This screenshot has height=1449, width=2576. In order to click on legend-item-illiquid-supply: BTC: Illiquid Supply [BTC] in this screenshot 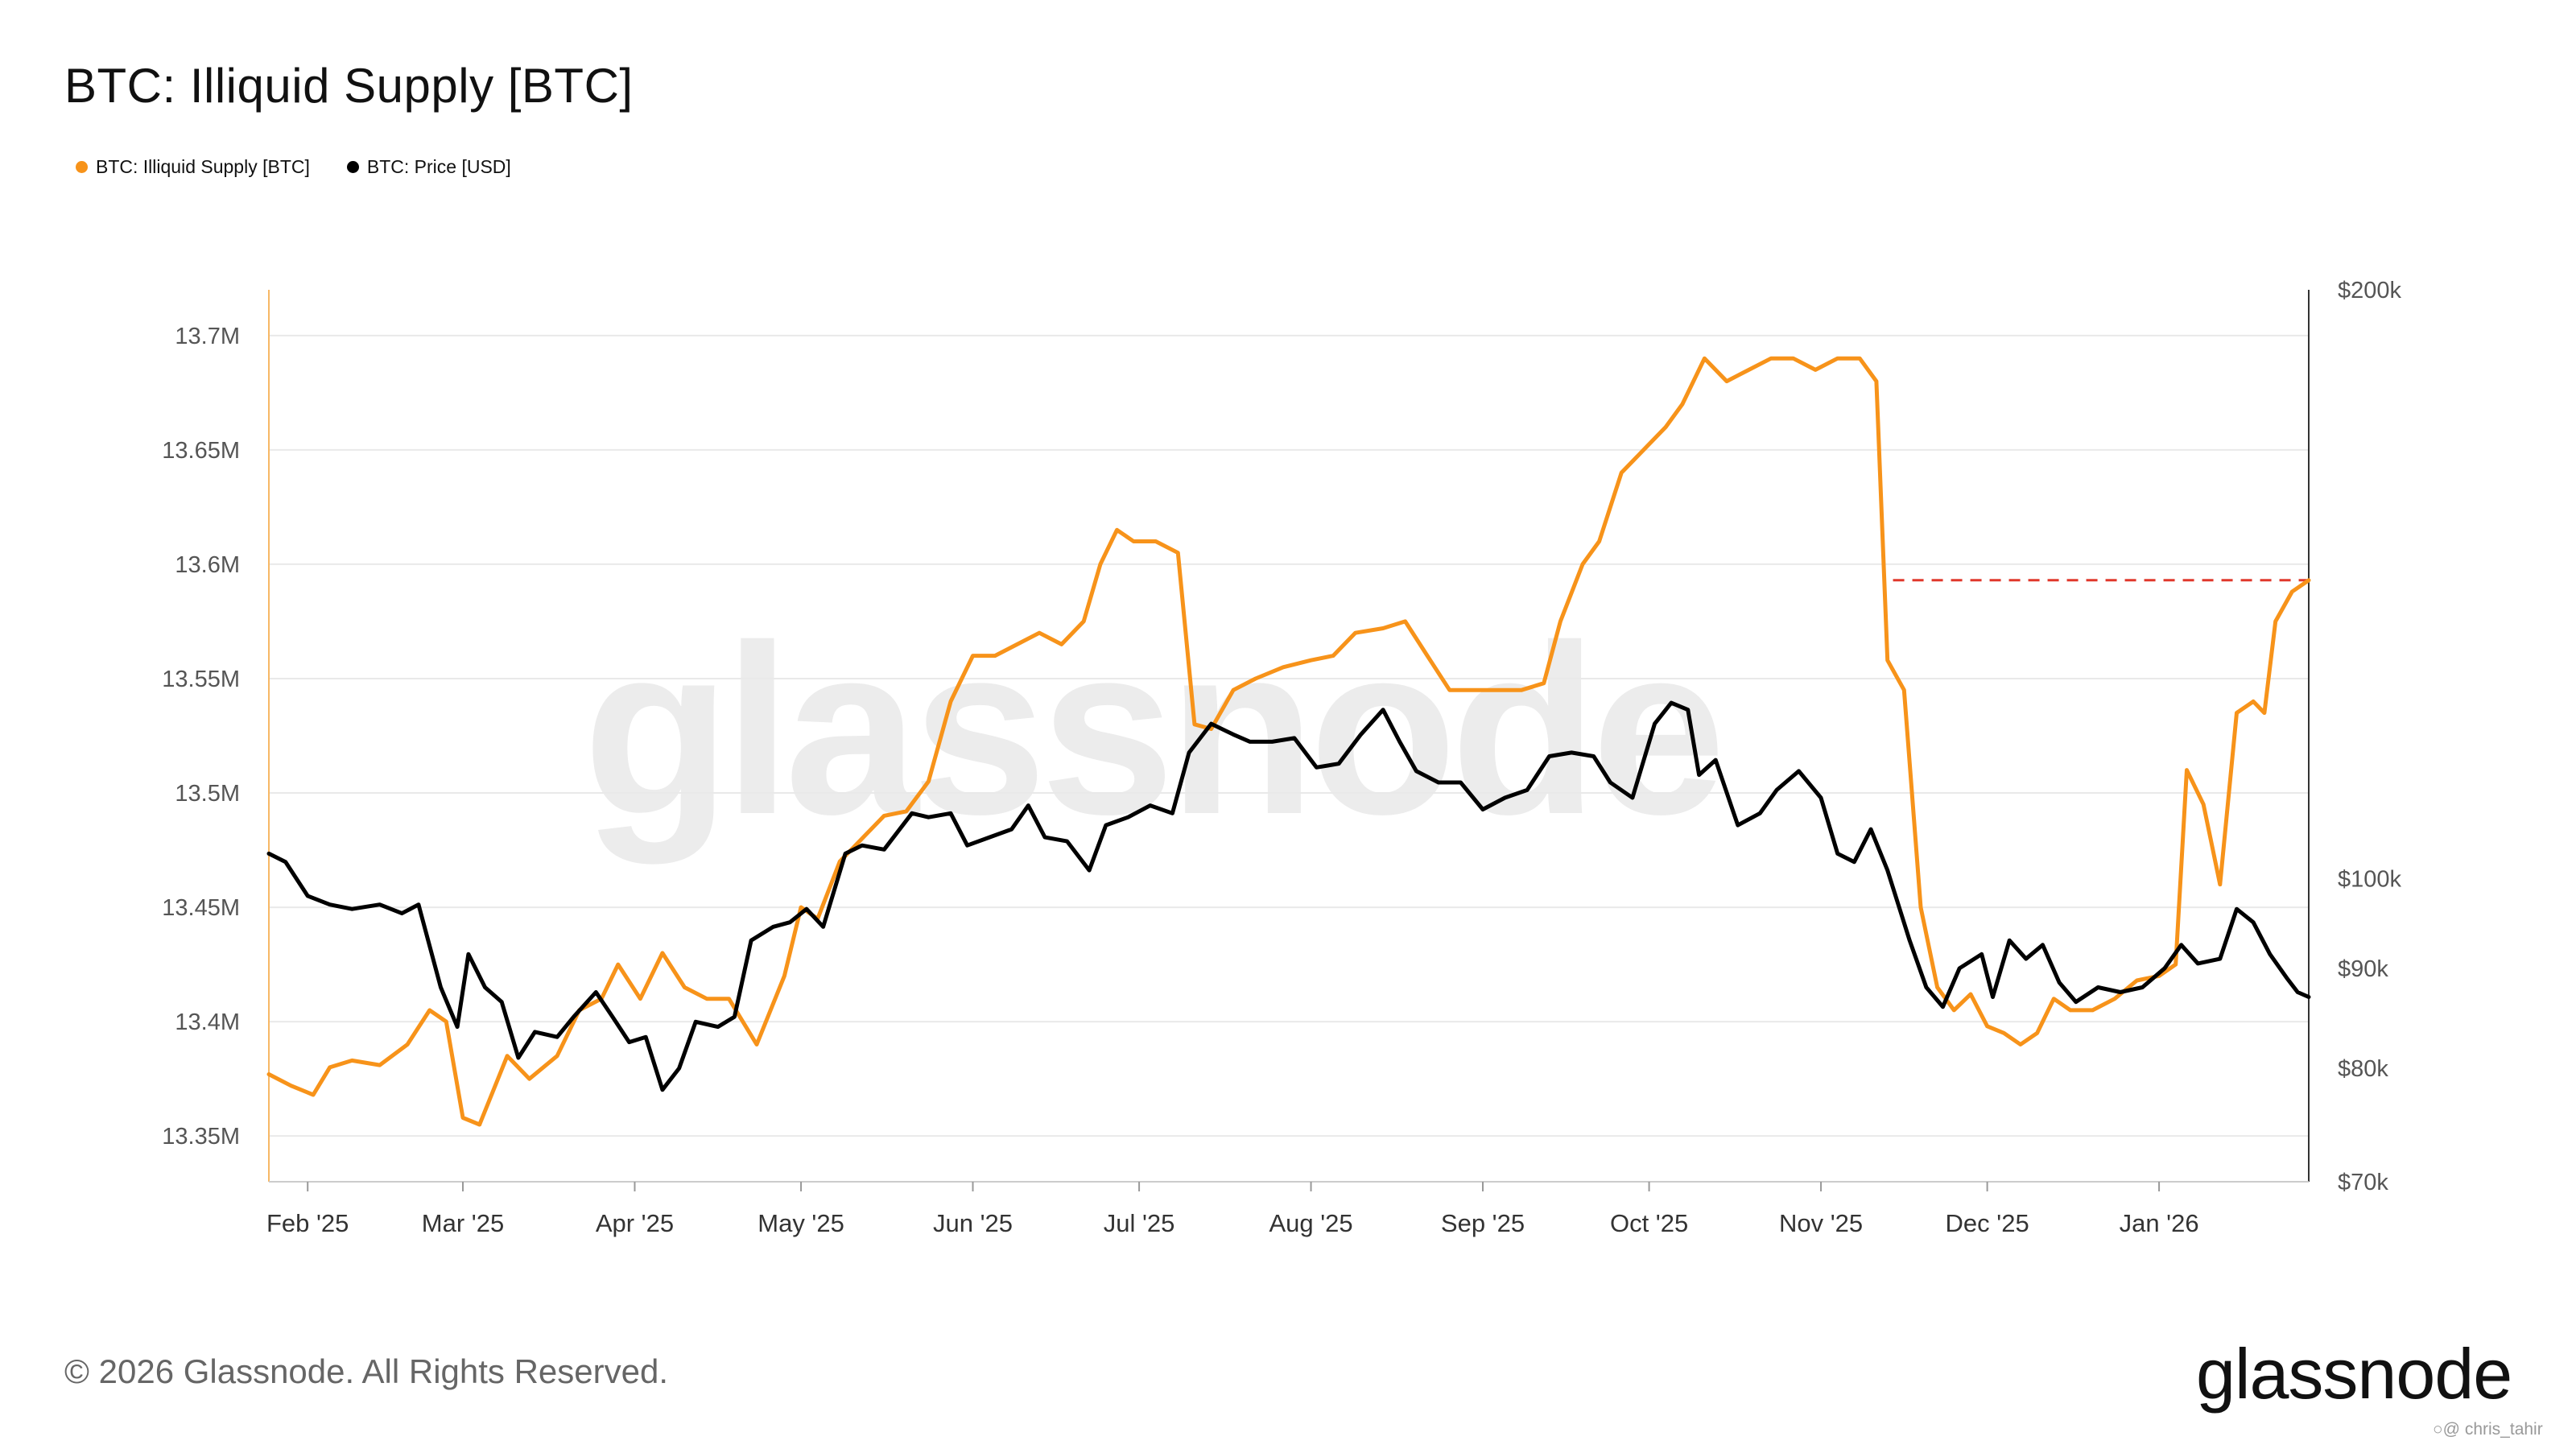, I will do `click(193, 167)`.